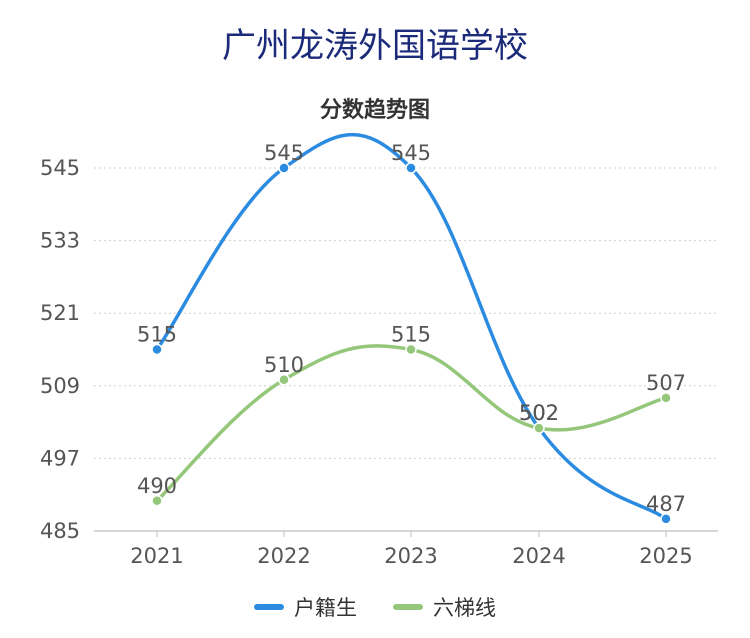 The height and width of the screenshot is (638, 750). What do you see at coordinates (464, 608) in the screenshot?
I see `legend-label-series-1: 六梯线` at bounding box center [464, 608].